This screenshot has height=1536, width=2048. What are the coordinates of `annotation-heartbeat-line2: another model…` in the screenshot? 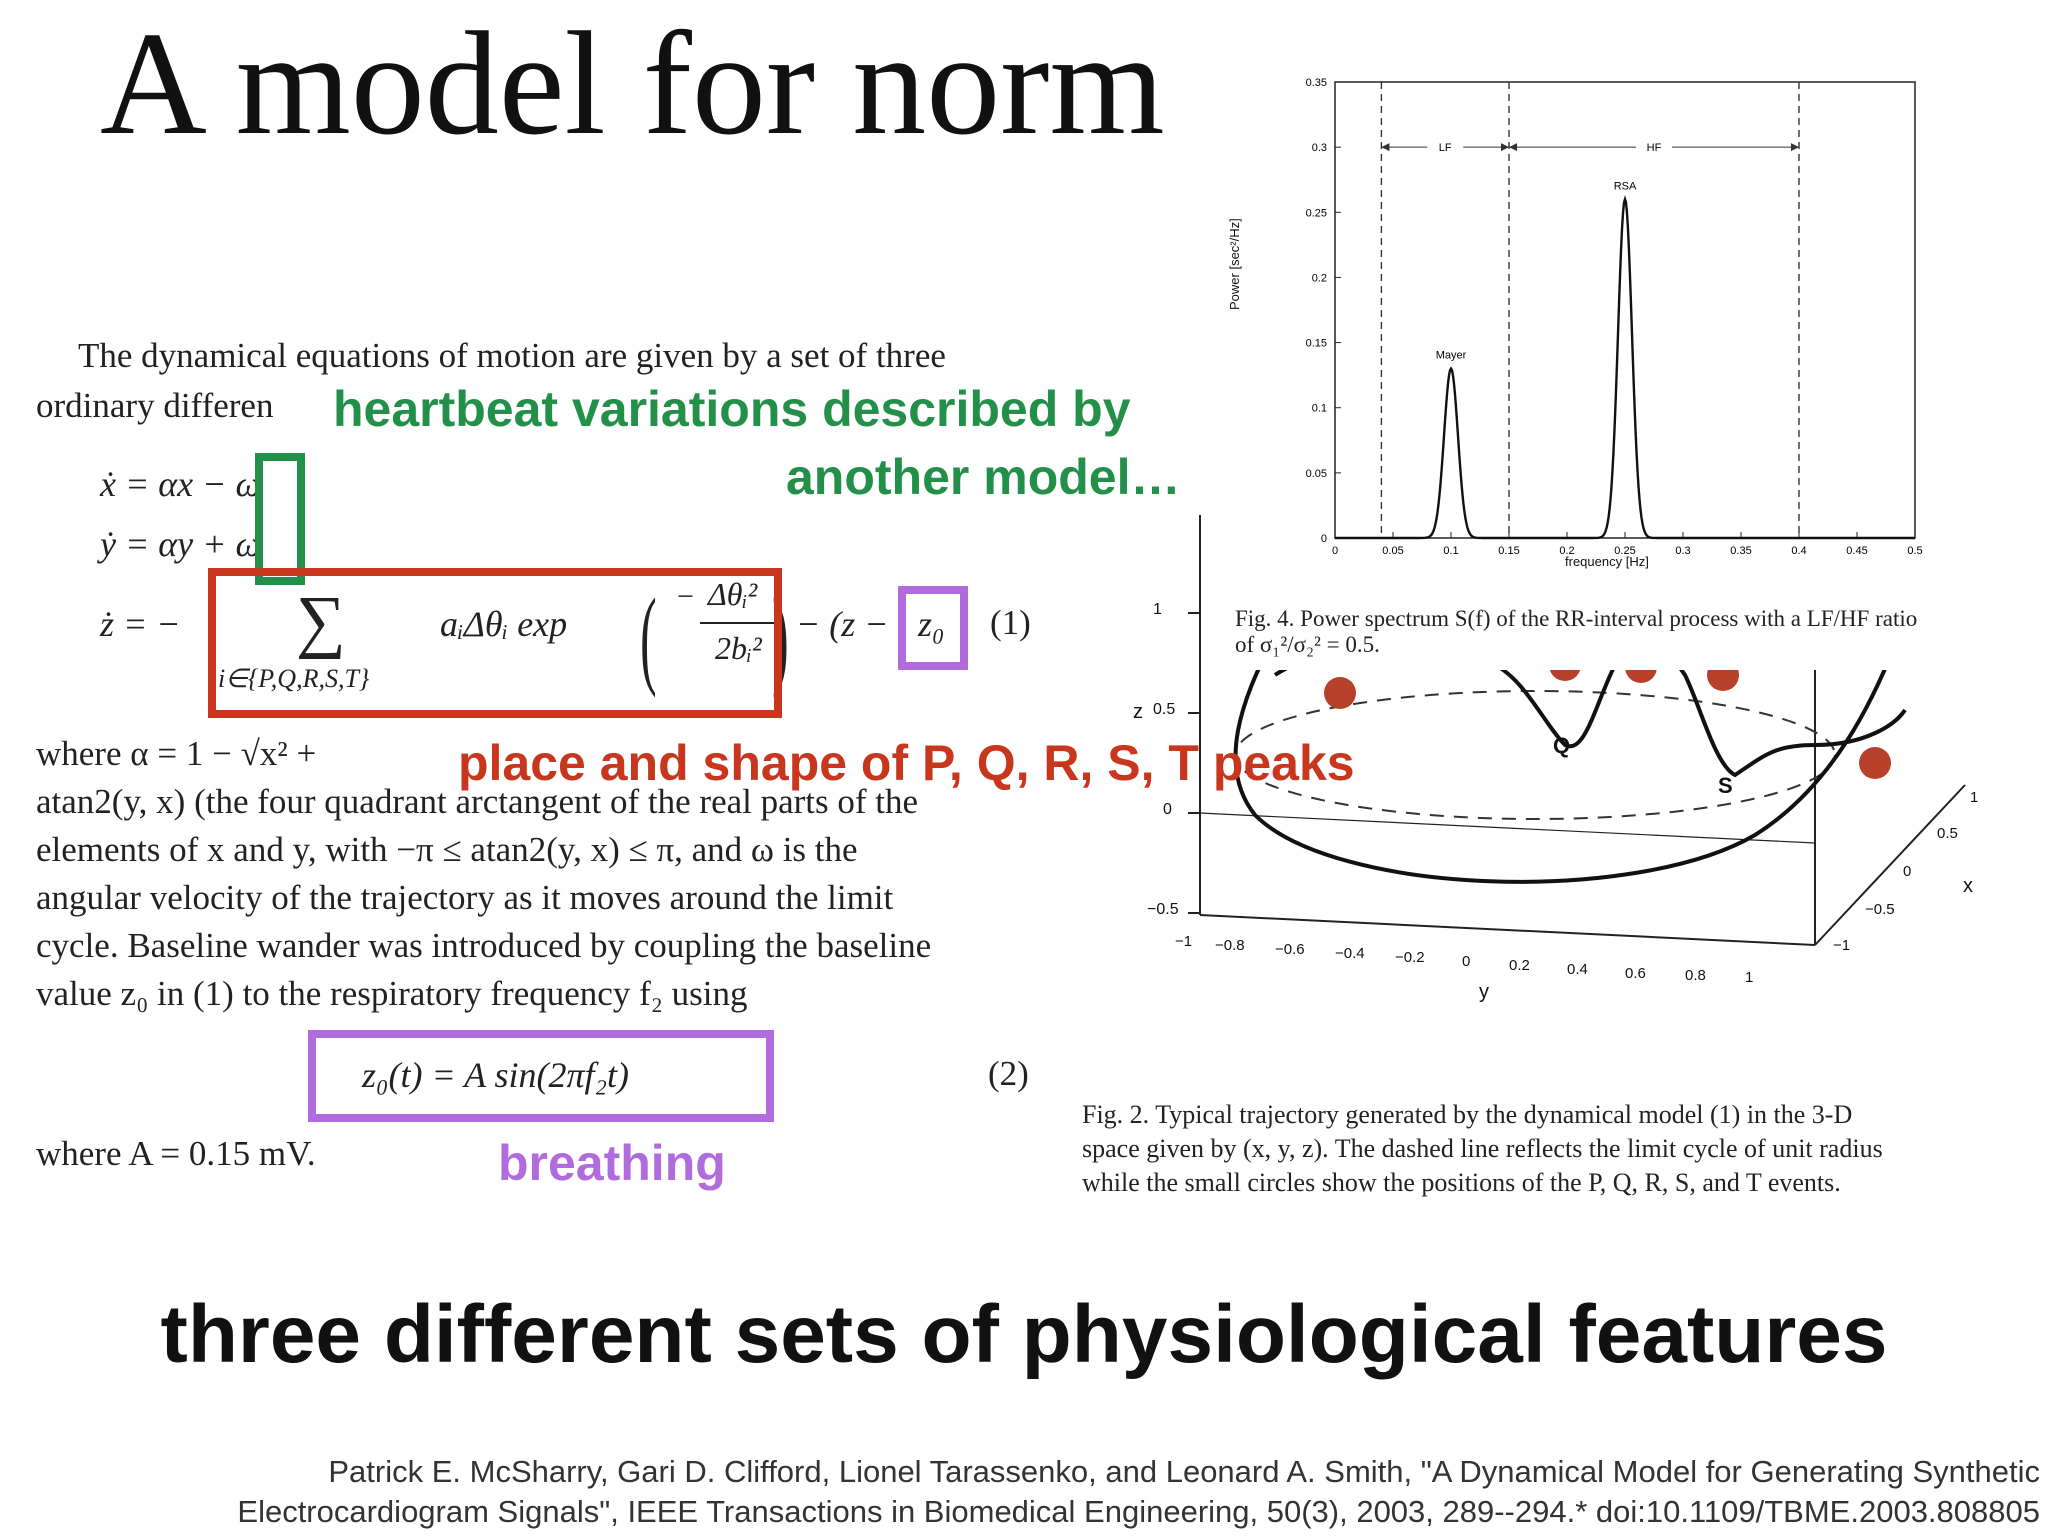 It's located at (983, 477).